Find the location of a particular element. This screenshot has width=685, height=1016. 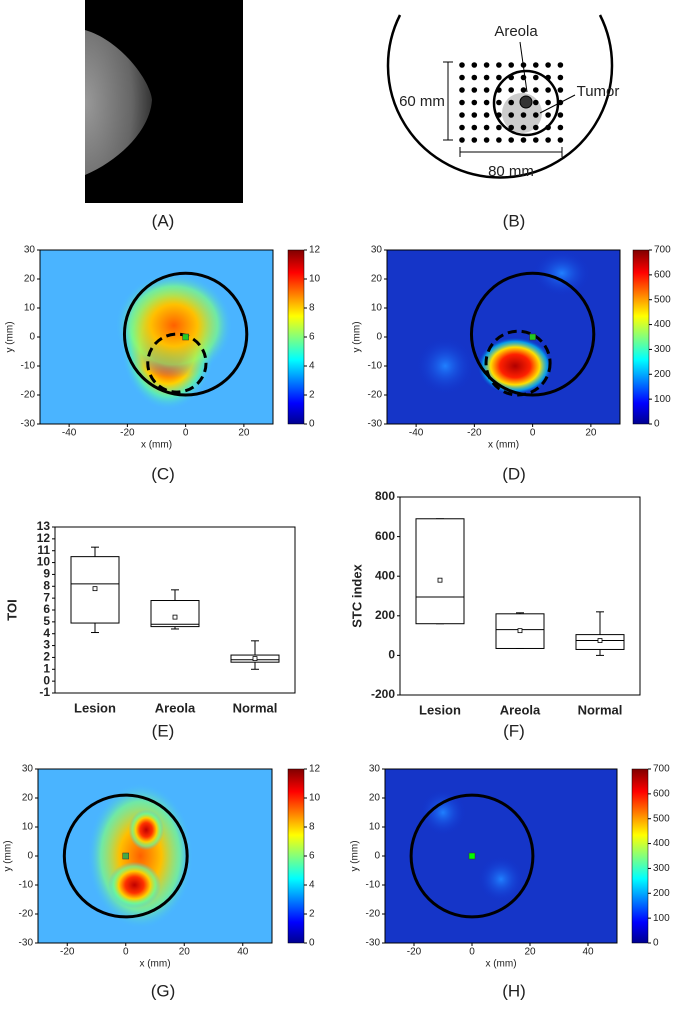

panel-label: (F) is located at coordinates (514, 730).